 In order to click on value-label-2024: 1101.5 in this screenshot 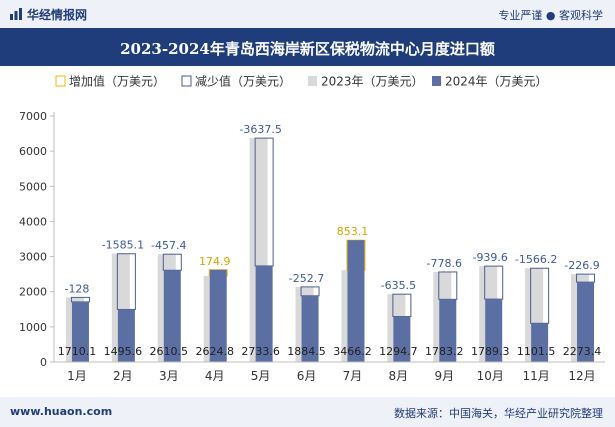, I will do `click(536, 351)`.